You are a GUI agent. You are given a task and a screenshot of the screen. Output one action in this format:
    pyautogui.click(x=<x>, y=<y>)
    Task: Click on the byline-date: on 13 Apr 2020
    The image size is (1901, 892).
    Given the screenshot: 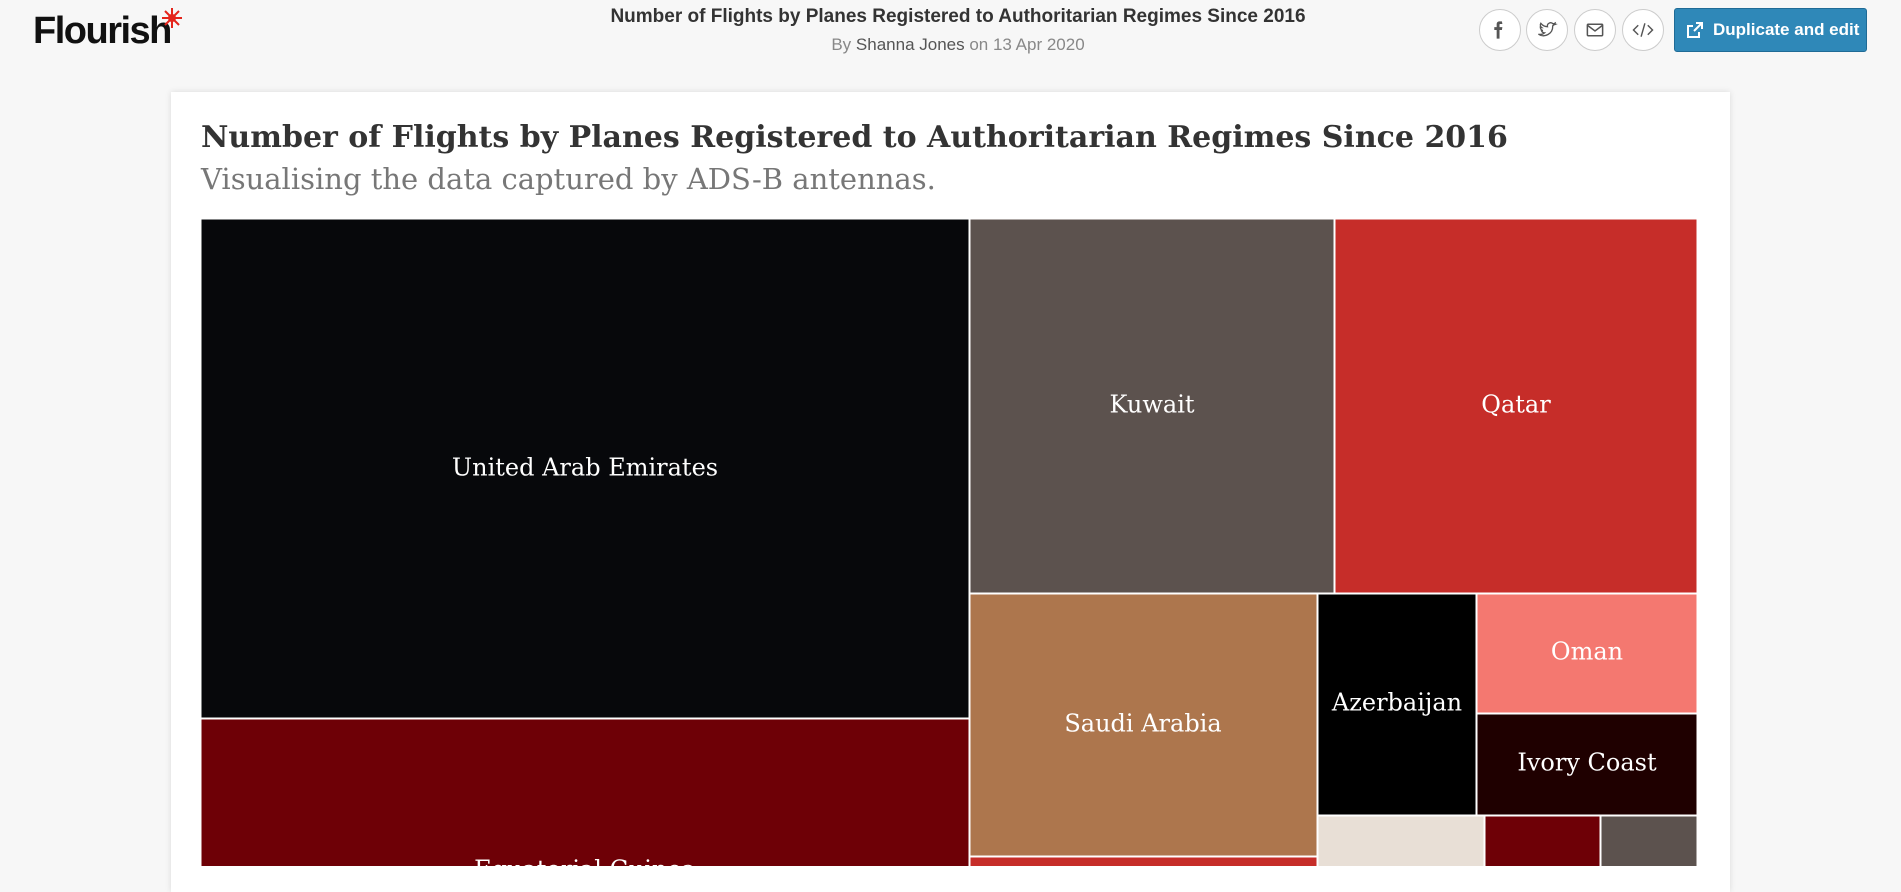 What is the action you would take?
    pyautogui.click(x=1027, y=44)
    